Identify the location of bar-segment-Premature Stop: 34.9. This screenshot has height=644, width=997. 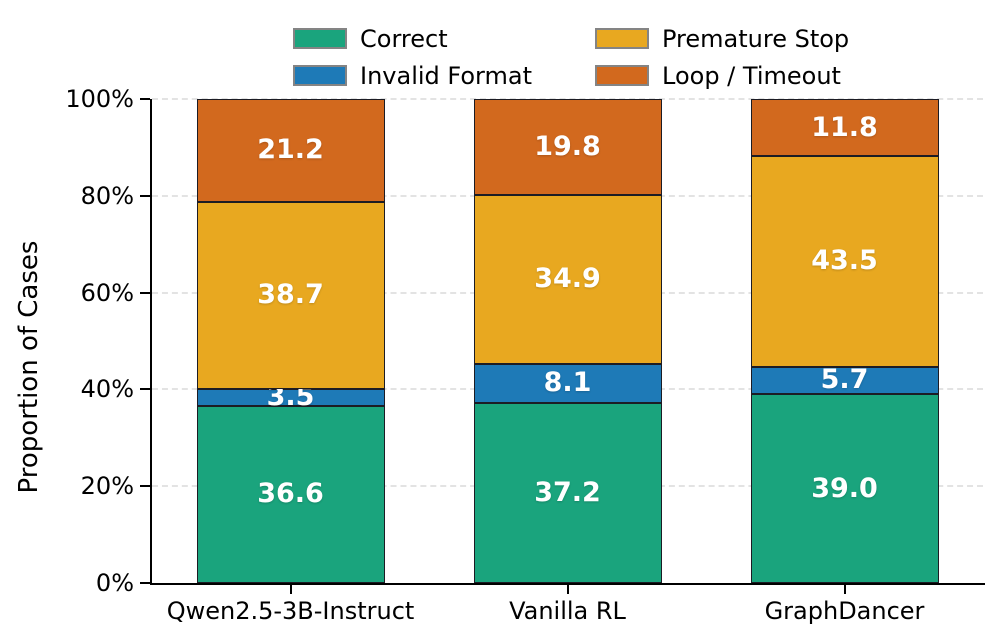
(567, 279).